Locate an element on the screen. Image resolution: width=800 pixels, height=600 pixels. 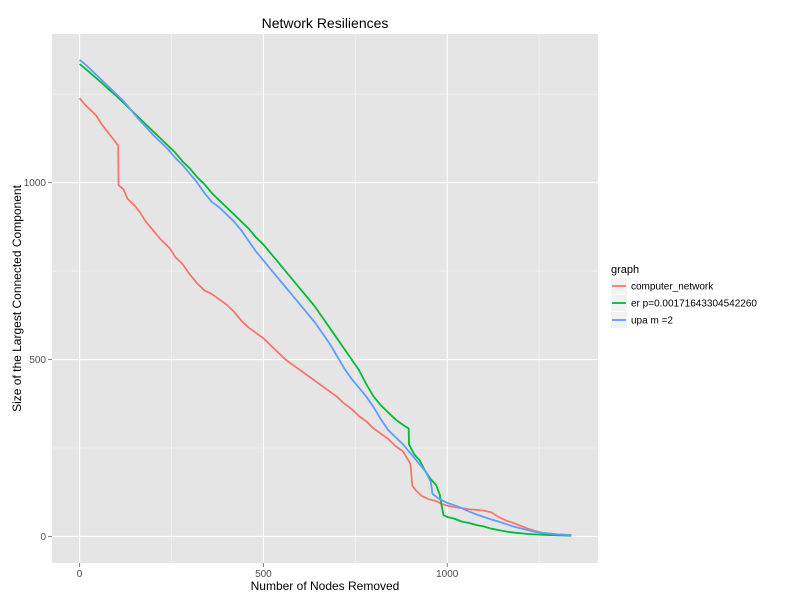
x-axis-title: Number of Nodes Removed is located at coordinates (325, 586).